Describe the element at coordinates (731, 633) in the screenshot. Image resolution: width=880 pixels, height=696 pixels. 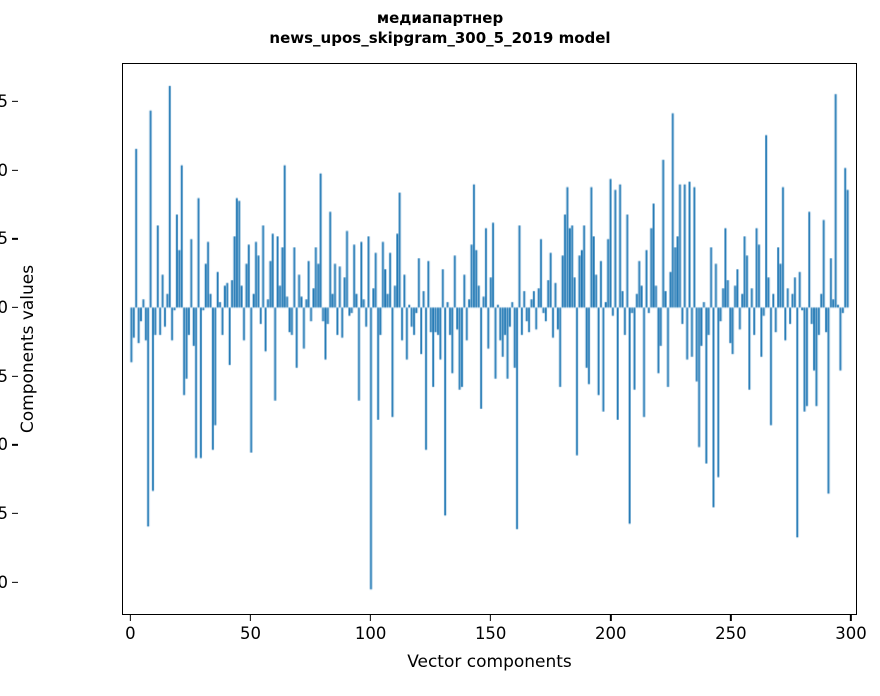
I see `x-tick-label: 250` at that location.